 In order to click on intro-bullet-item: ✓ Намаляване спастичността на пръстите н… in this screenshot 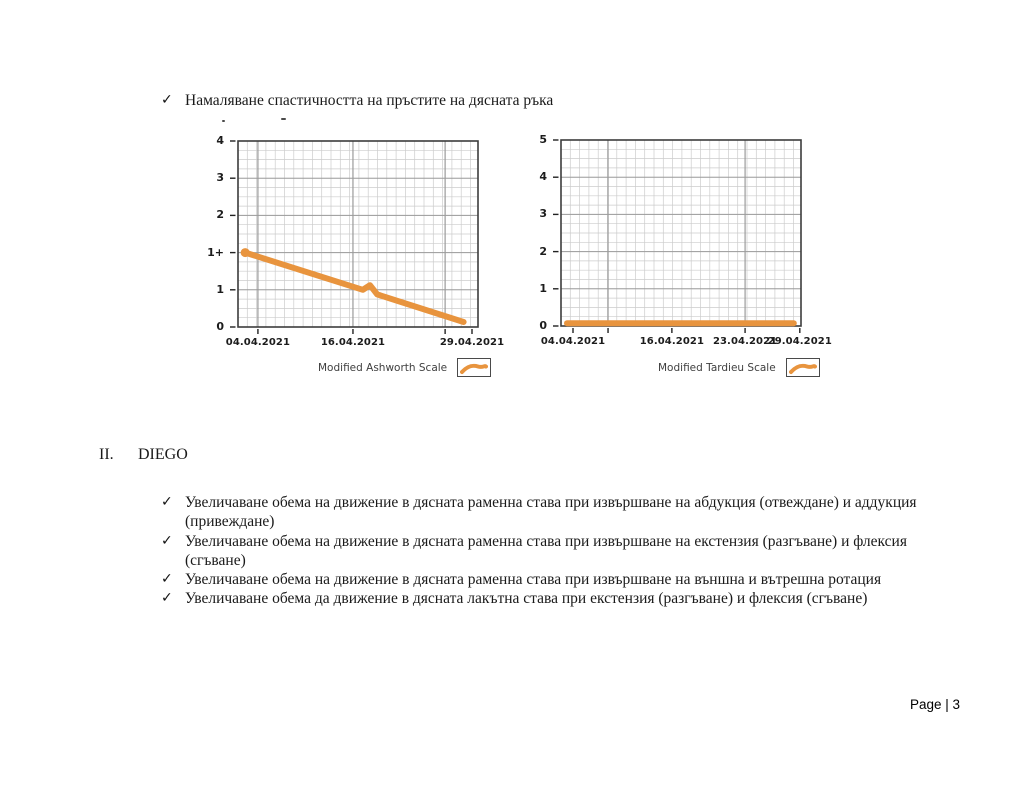, I will do `click(481, 100)`.